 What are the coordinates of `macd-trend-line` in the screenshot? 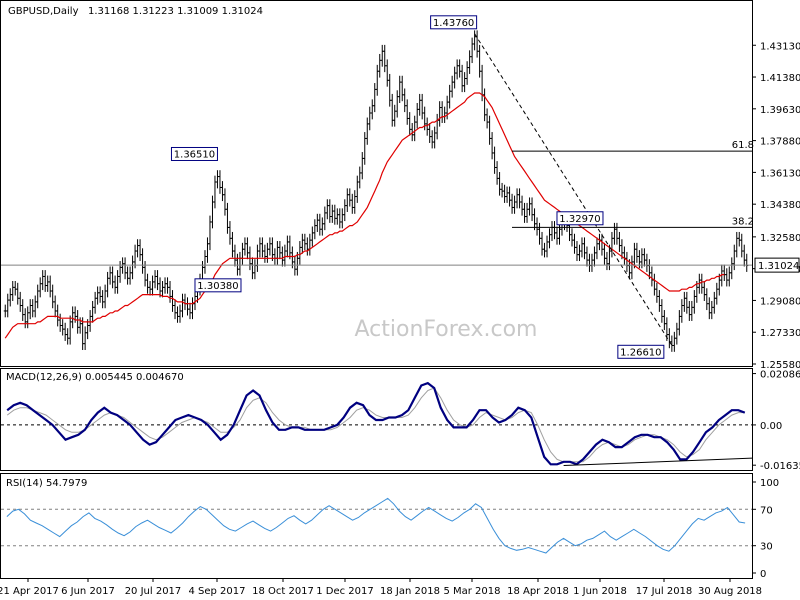 It's located at (658, 462).